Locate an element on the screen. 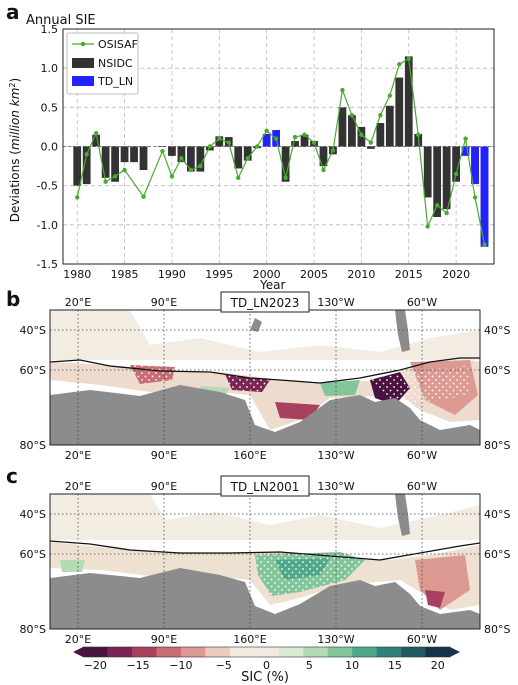 This screenshot has height=685, width=518. colorbar-tick-label: −10 is located at coordinates (180, 665).